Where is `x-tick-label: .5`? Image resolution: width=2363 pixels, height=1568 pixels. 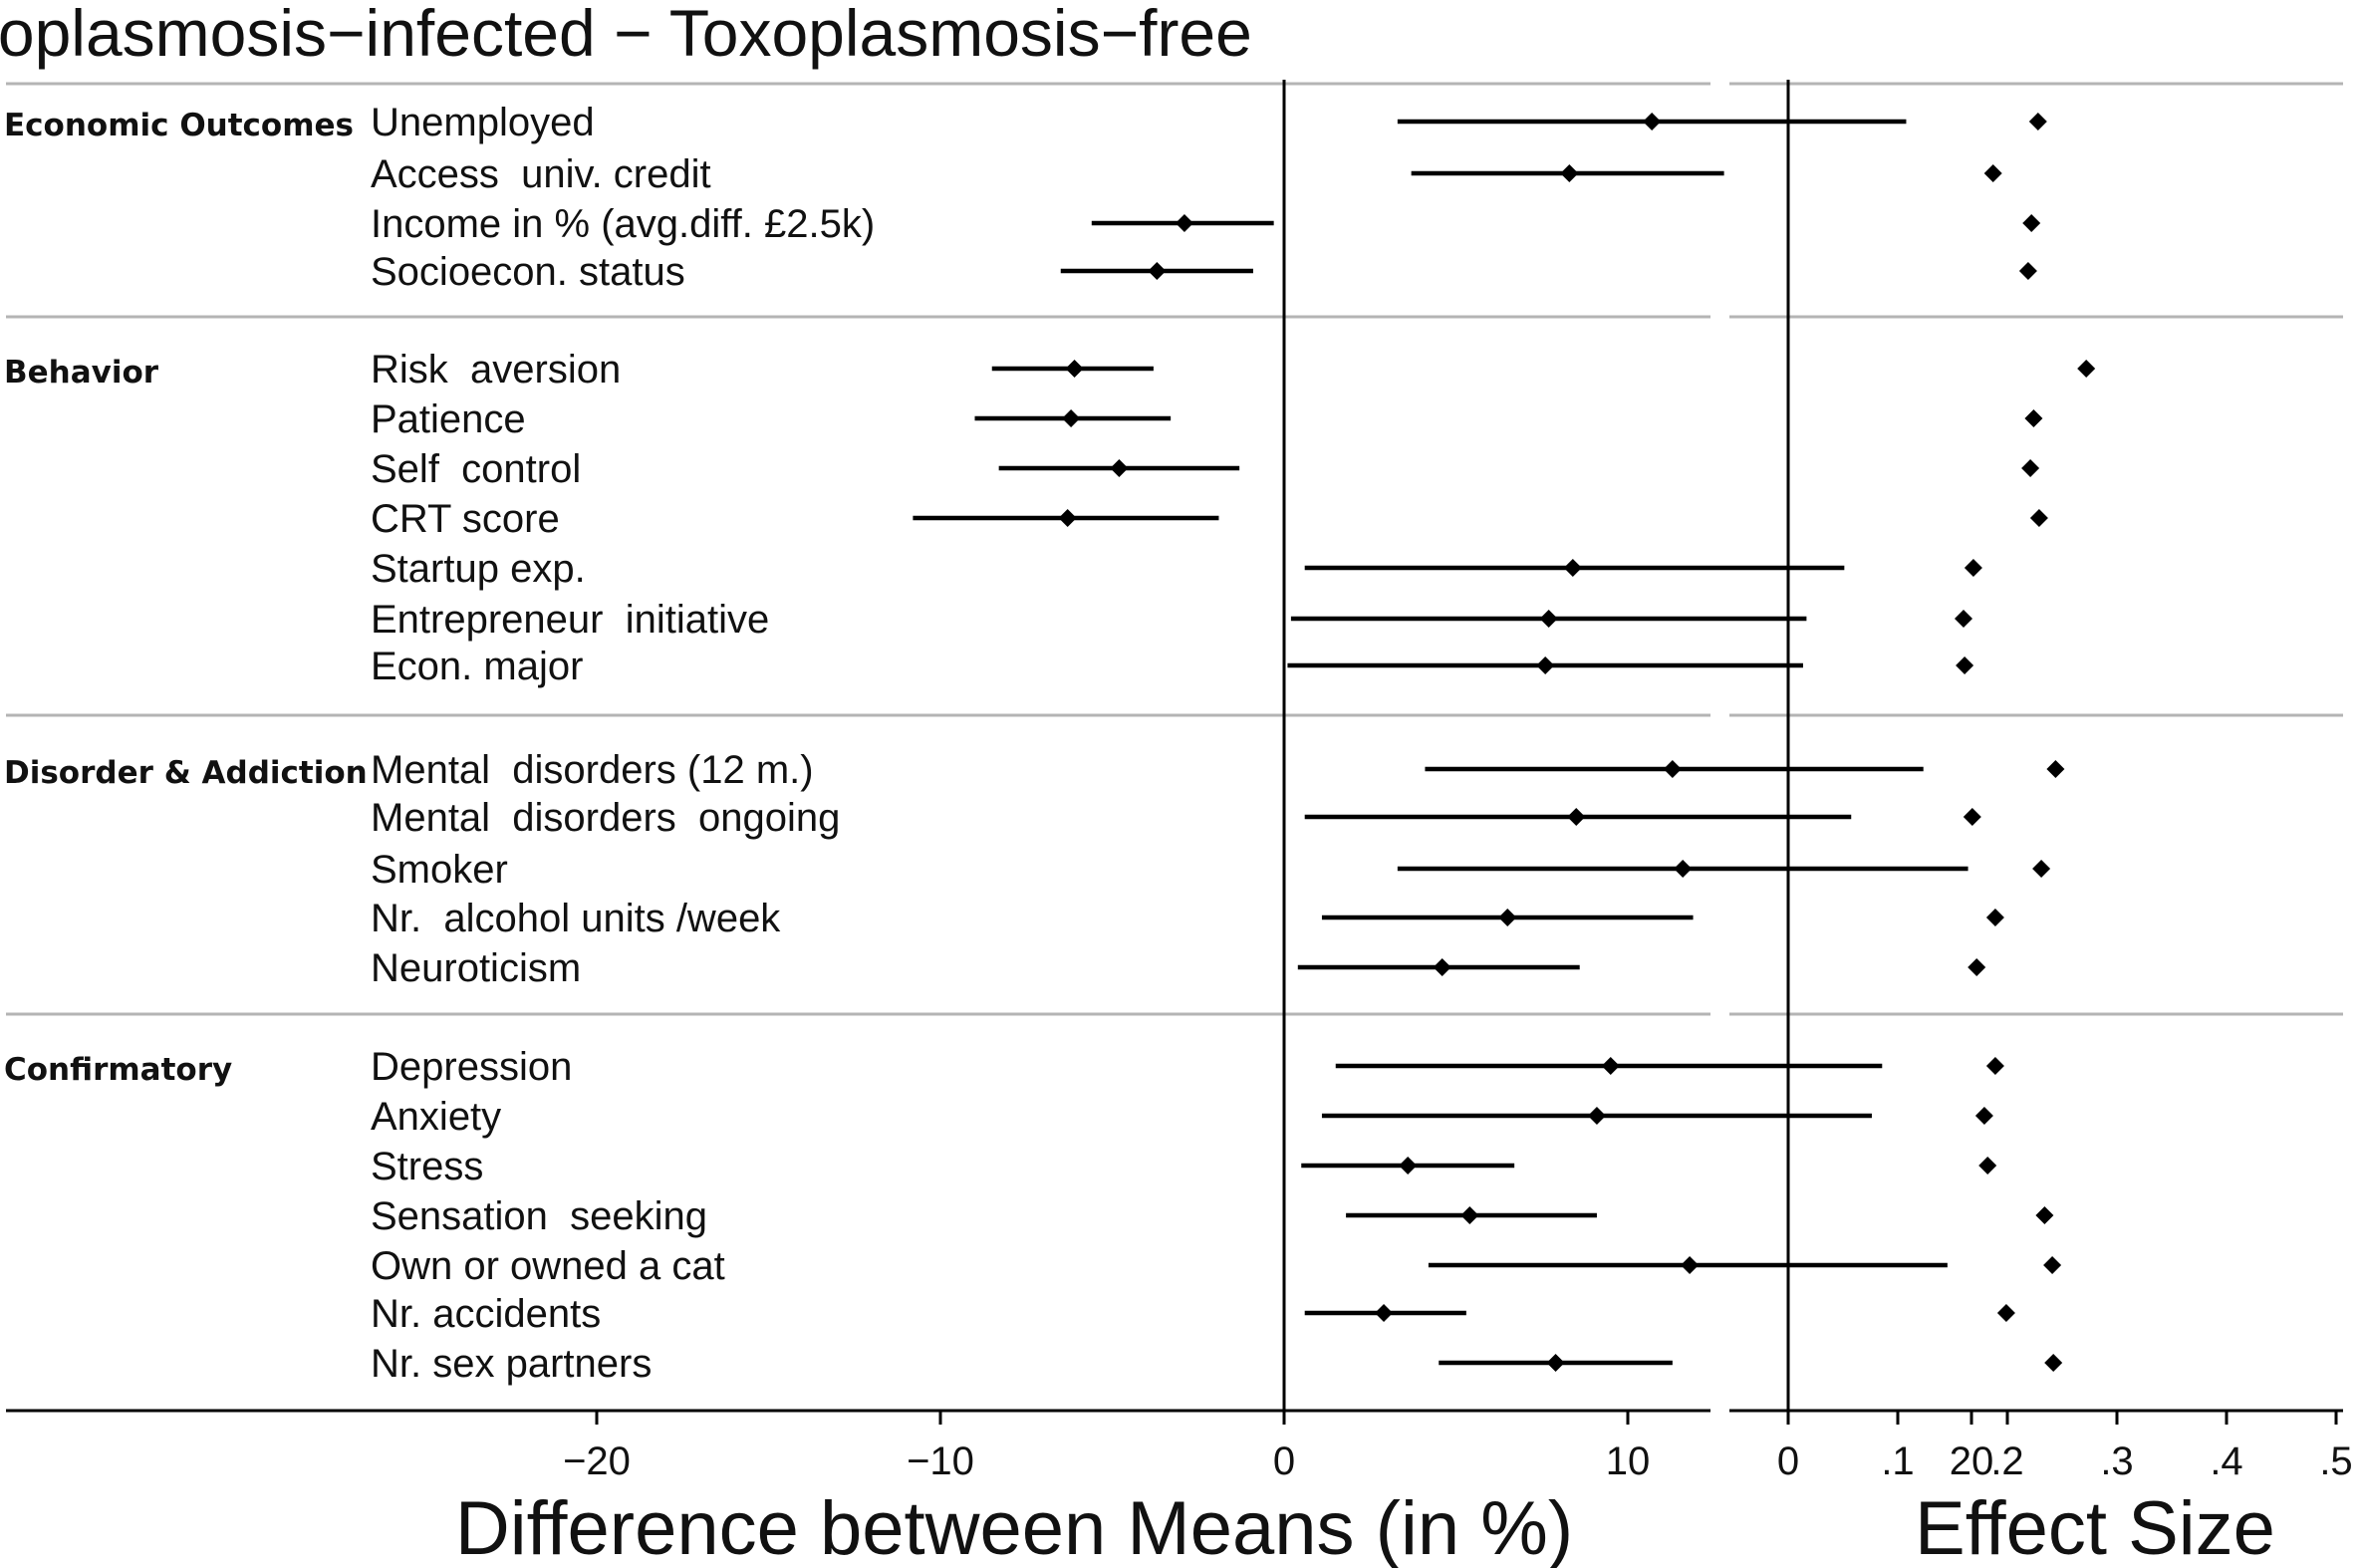
x-tick-label: .5 is located at coordinates (2336, 1461).